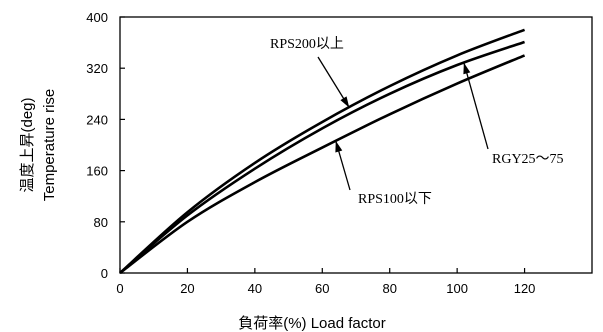  Describe the element at coordinates (389, 288) in the screenshot. I see `x-tick-label: 80` at that location.